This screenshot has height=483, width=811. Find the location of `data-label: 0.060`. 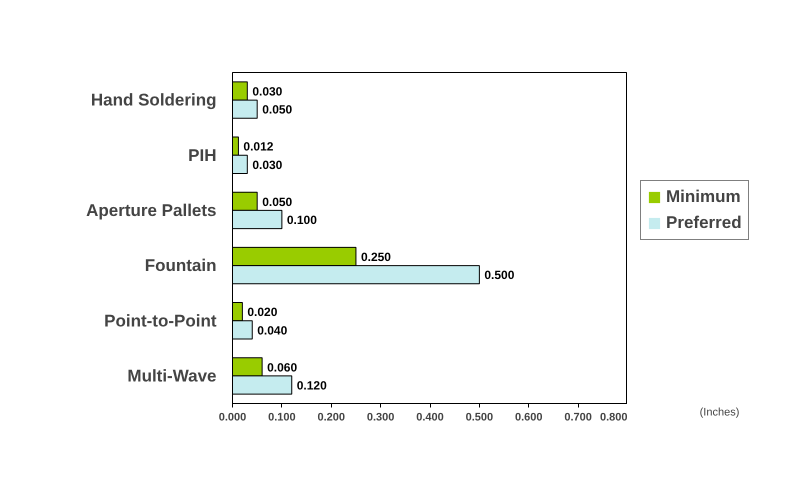

data-label: 0.060 is located at coordinates (282, 367).